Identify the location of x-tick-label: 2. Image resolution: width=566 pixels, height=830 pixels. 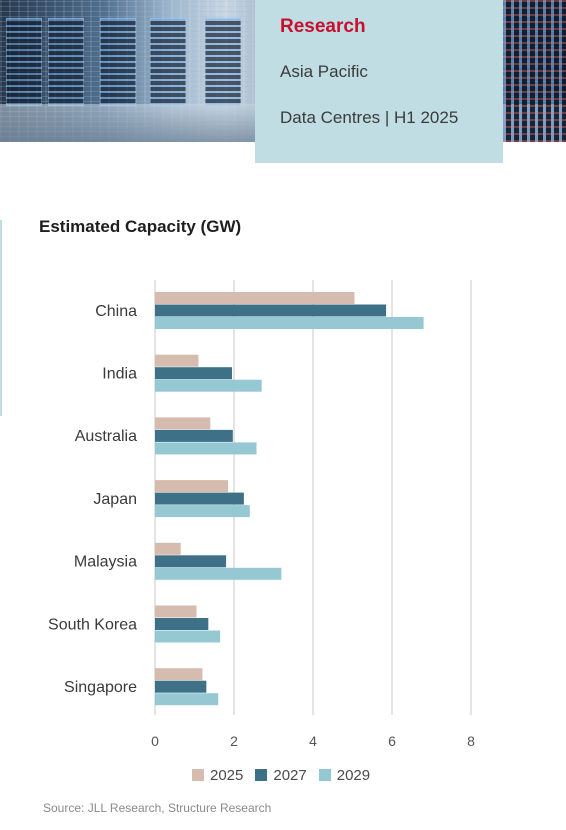
(234, 741).